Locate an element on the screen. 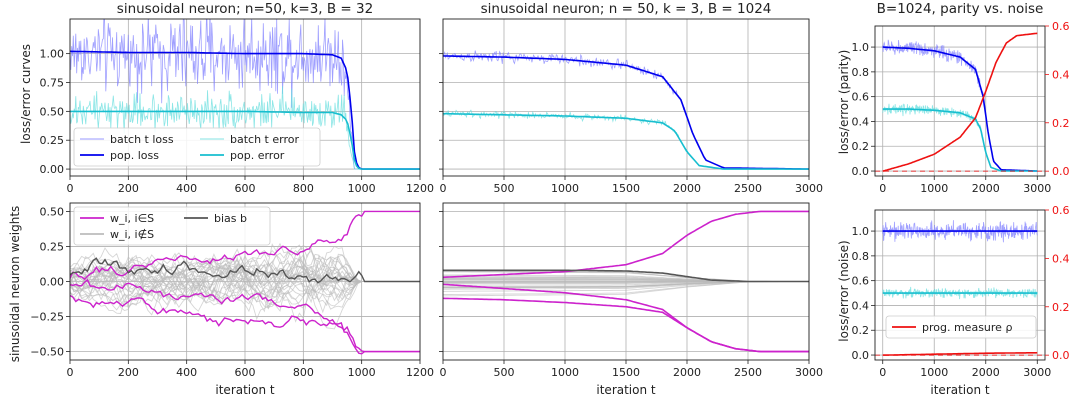 The image size is (1080, 401). panel-p1-title: sinusoidal neuron; n=50, k=3, B = 32 is located at coordinates (245, 9).